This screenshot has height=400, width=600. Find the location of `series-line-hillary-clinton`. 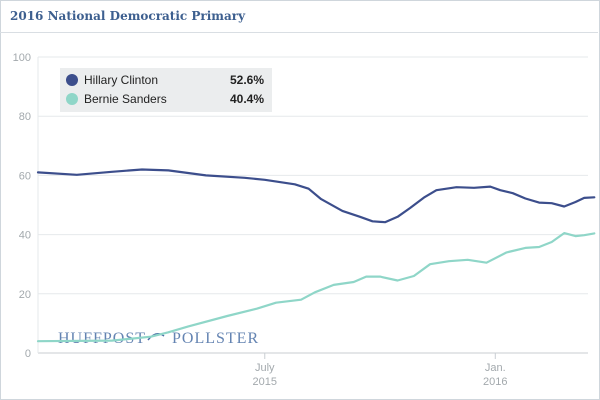

series-line-hillary-clinton is located at coordinates (316, 196).